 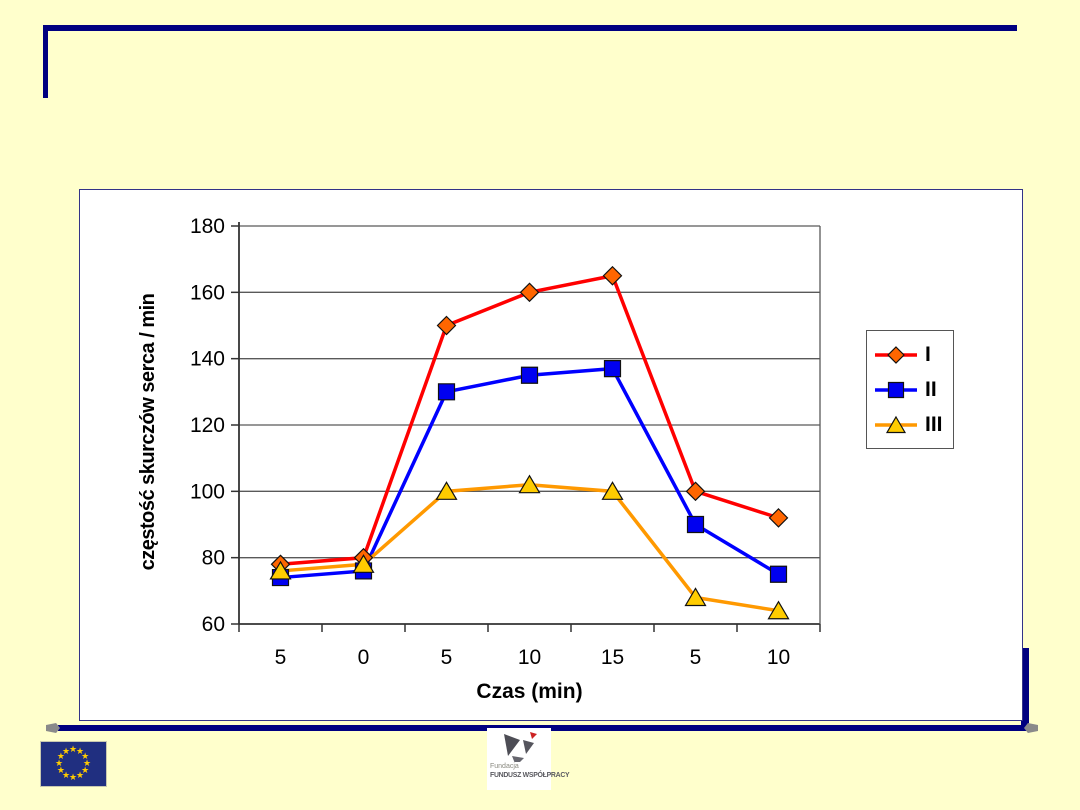 I want to click on bottom-right-vertical-rule, so click(x=1025, y=689).